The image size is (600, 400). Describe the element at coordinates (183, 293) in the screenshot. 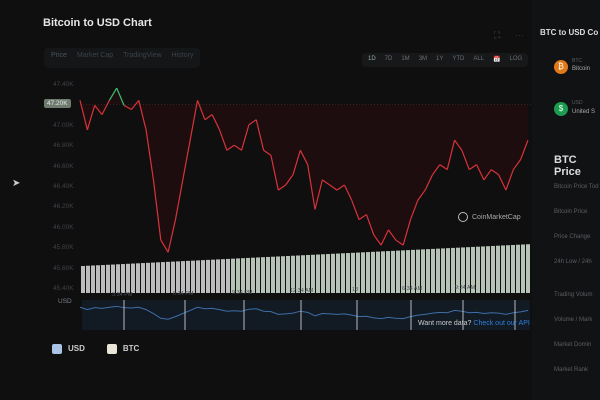

I see `x-tick-label: 6:34 PM` at that location.